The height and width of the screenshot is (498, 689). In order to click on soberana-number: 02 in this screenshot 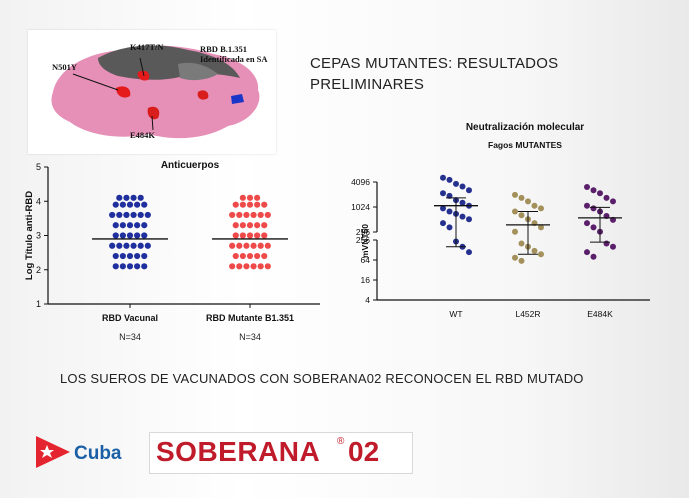, I will do `click(364, 451)`.